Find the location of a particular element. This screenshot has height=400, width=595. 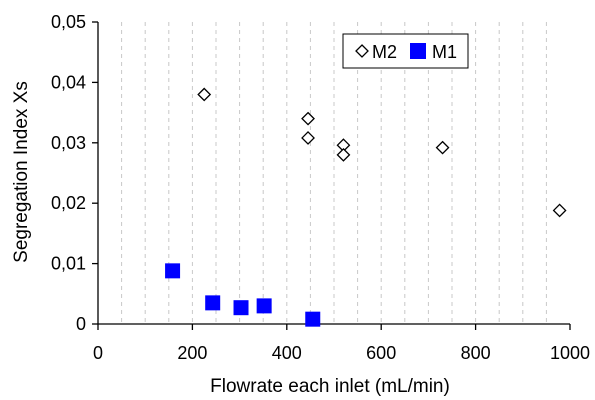

y-axis-title: Segregation Index Xs is located at coordinates (21, 172).